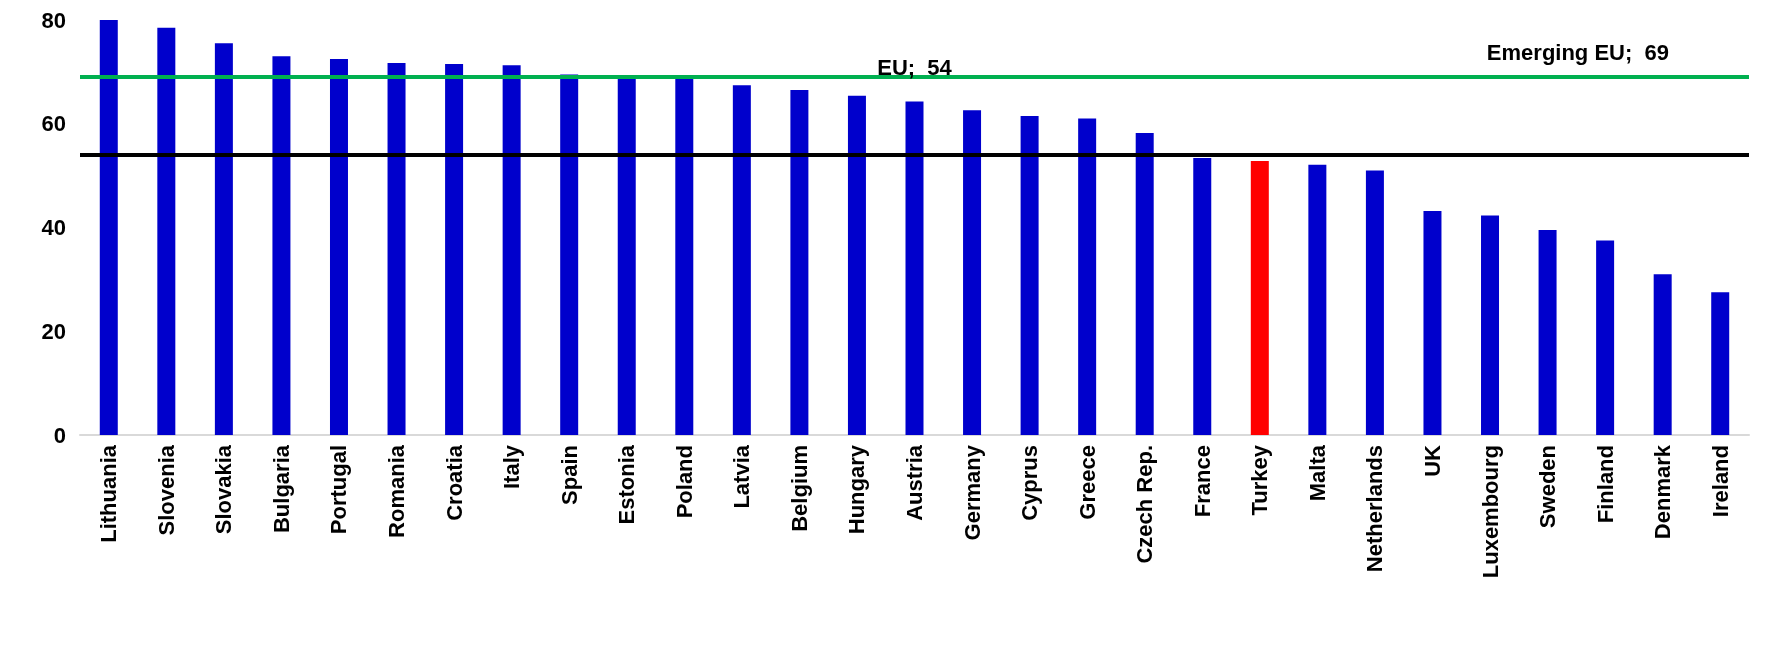  What do you see at coordinates (53, 227) in the screenshot?
I see `y-tick-label: 40` at bounding box center [53, 227].